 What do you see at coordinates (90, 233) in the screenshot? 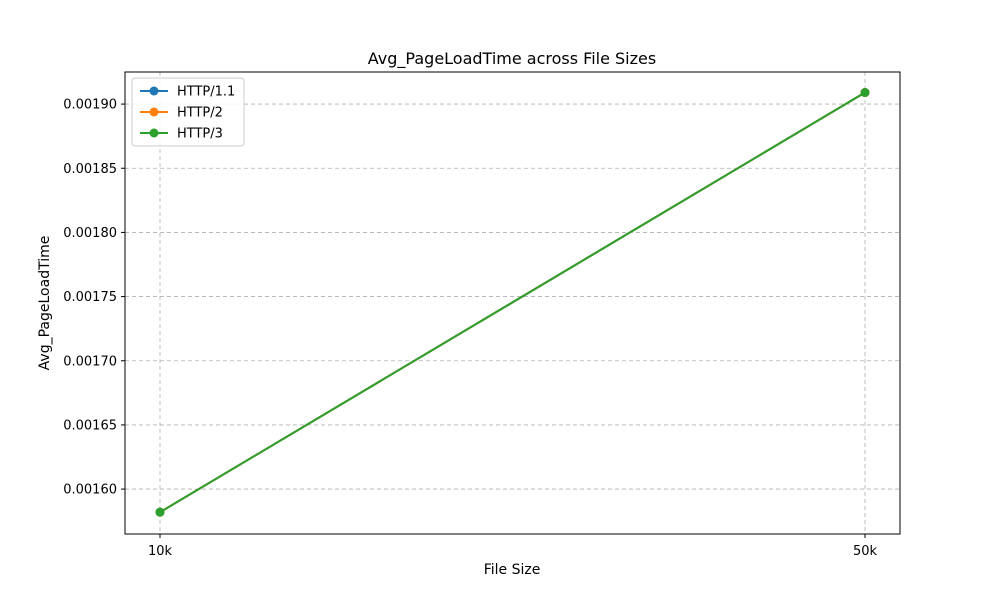
I see `y-tick-label: 0.00180` at bounding box center [90, 233].